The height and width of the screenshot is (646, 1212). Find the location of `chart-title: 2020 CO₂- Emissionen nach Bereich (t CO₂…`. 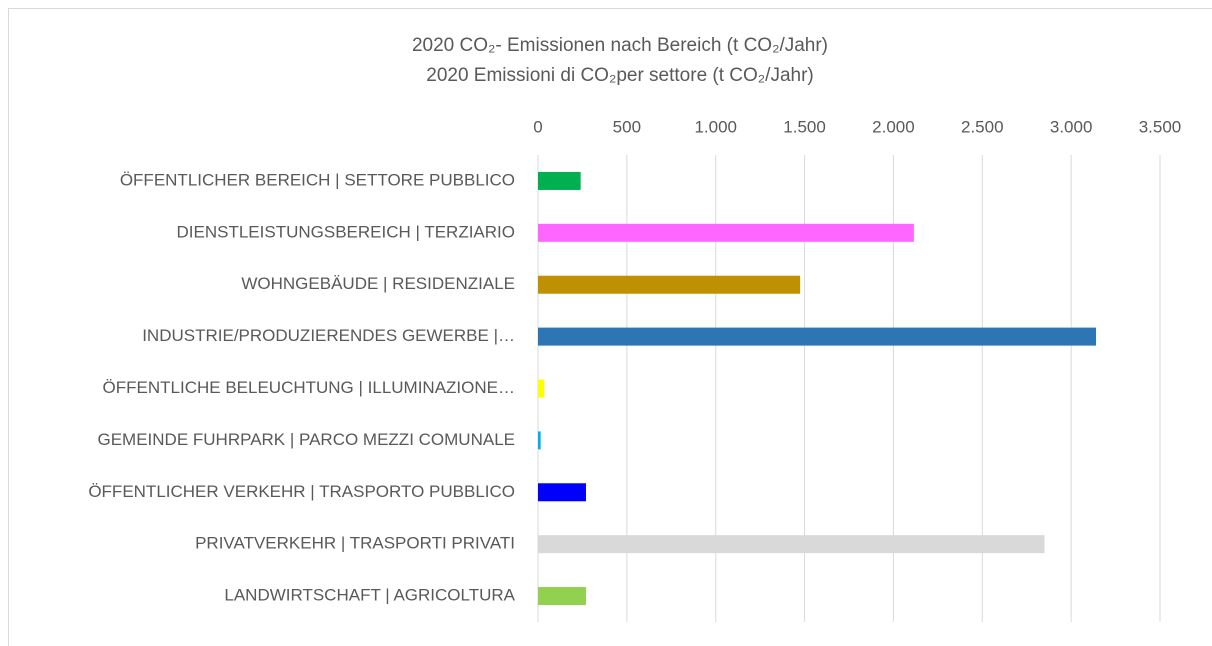

chart-title: 2020 CO₂- Emissionen nach Bereich (t CO₂… is located at coordinates (620, 45).